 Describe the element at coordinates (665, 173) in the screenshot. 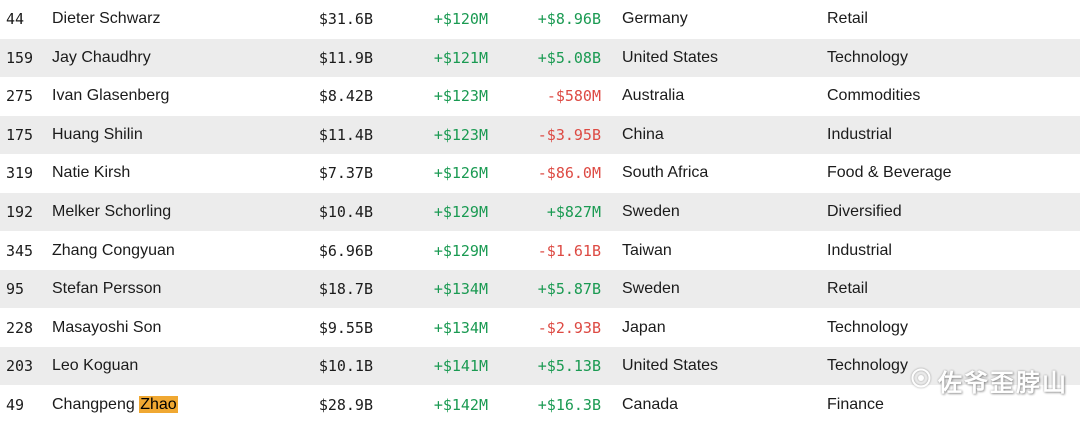

I see `country-cell: South Africa` at that location.